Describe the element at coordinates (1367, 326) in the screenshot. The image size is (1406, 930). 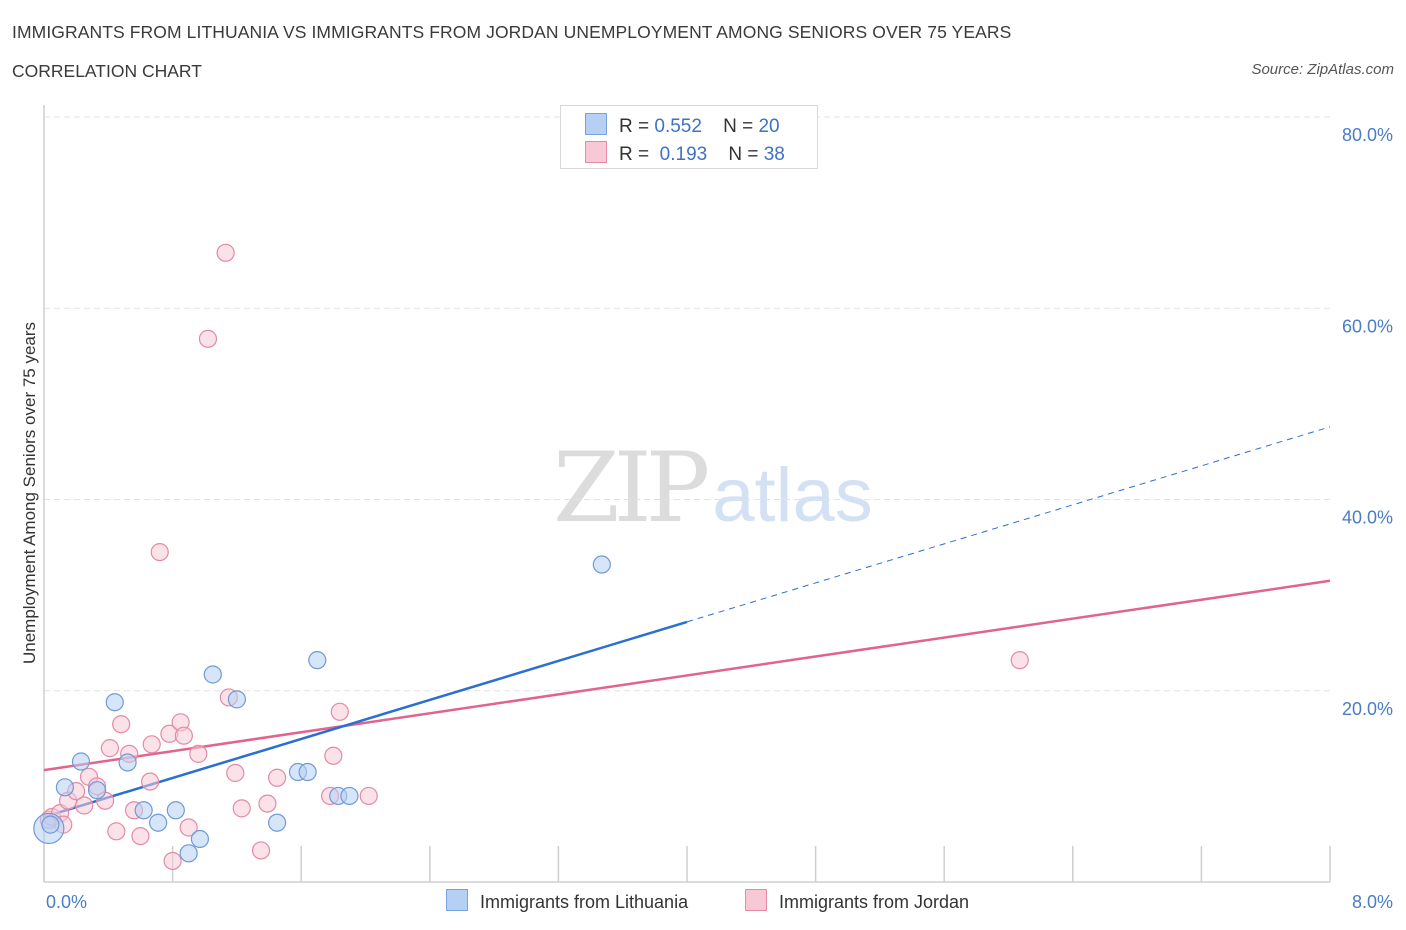
I see `y-tick-label: 60.0%` at that location.